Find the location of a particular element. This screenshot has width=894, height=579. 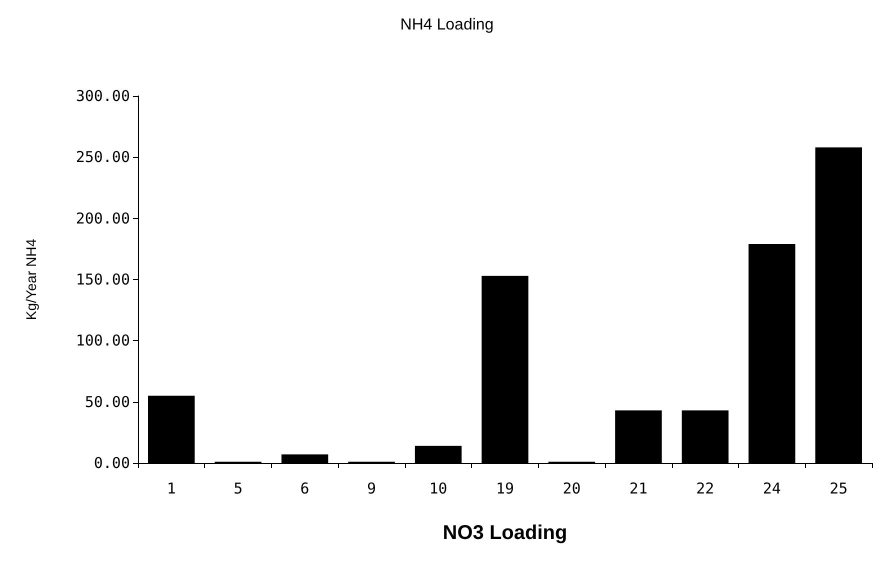

x-tick-label: 1 is located at coordinates (171, 489).